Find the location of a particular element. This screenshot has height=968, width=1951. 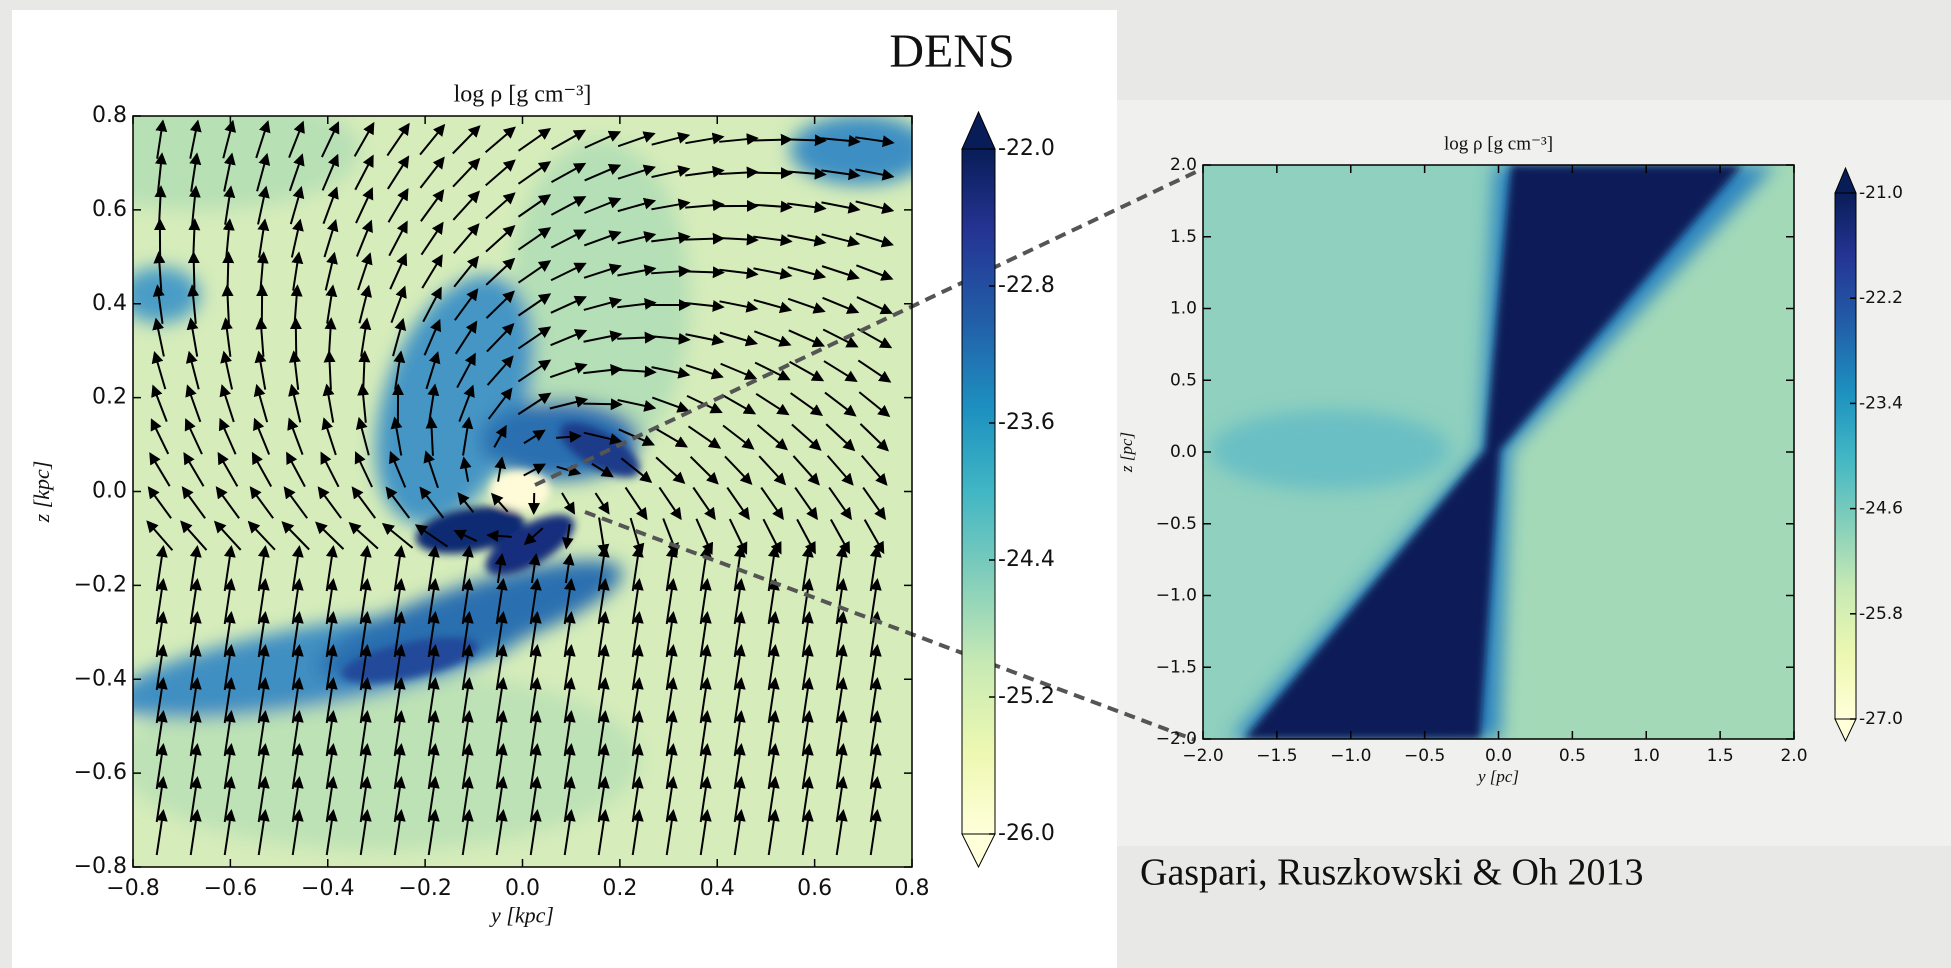

x-tick-label: 2.0 is located at coordinates (1793, 756).